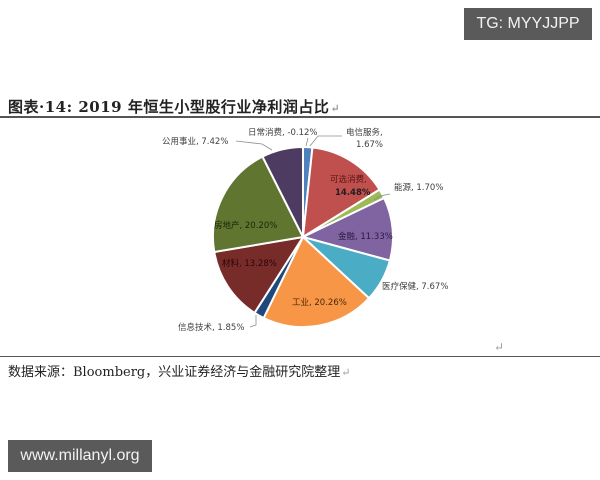 Image resolution: width=600 pixels, height=480 pixels. What do you see at coordinates (282, 132) in the screenshot?
I see `label-daily-consumption: 日常消费, -0.12%` at bounding box center [282, 132].